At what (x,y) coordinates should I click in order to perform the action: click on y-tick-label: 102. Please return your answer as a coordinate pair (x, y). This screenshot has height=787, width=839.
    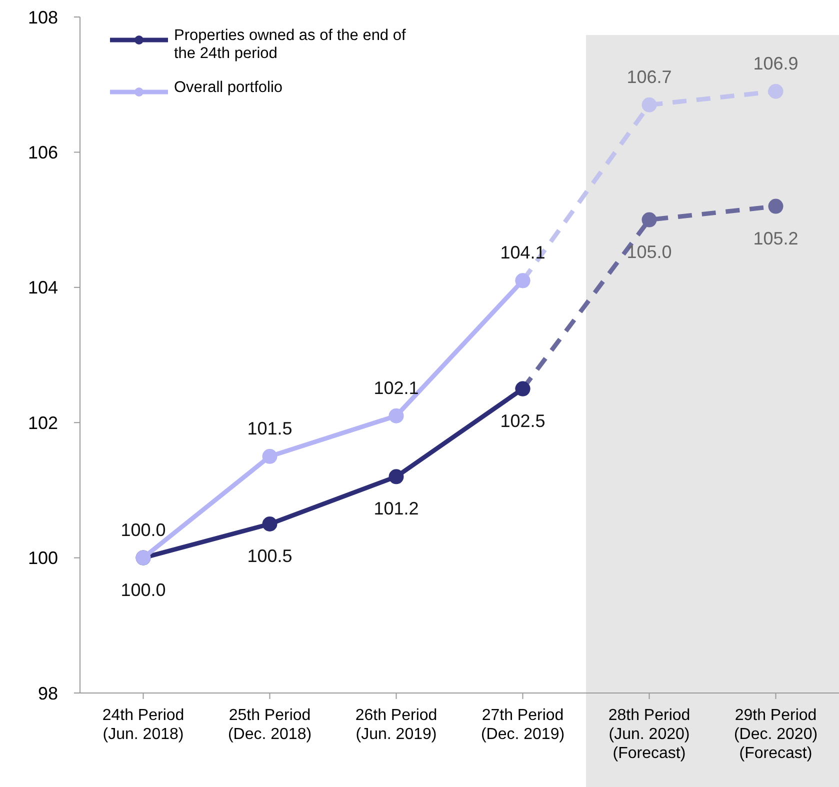
    Looking at the image, I should click on (43, 422).